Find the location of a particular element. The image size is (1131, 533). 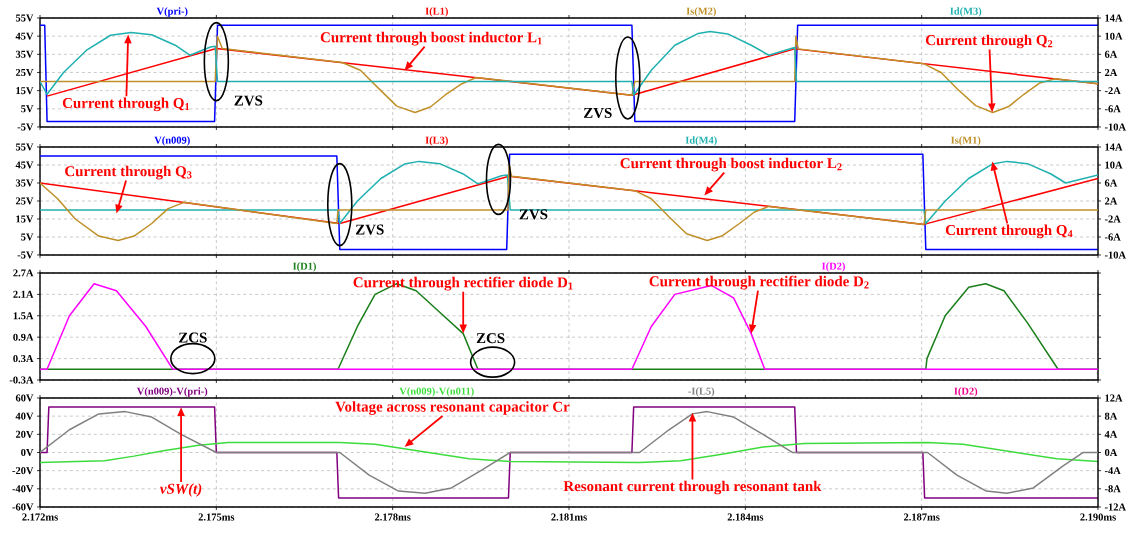

series-label: -I(L5) is located at coordinates (701, 392).